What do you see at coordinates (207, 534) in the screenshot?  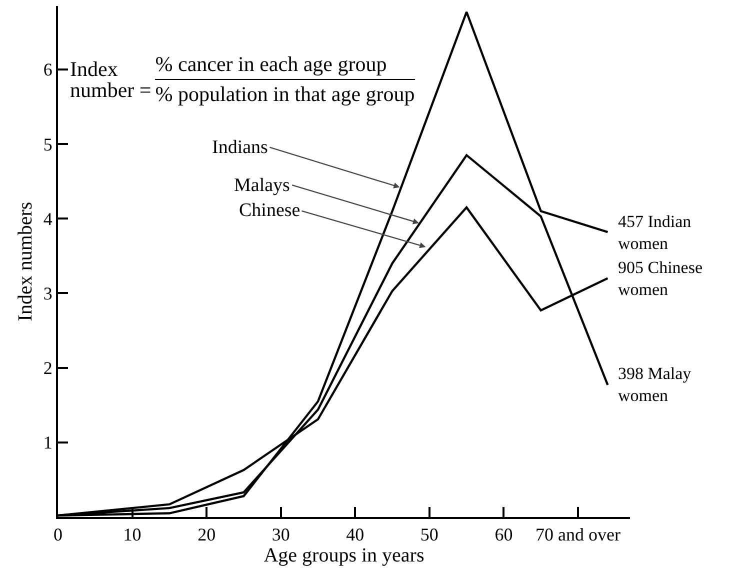 I see `x-tick-label: 20` at bounding box center [207, 534].